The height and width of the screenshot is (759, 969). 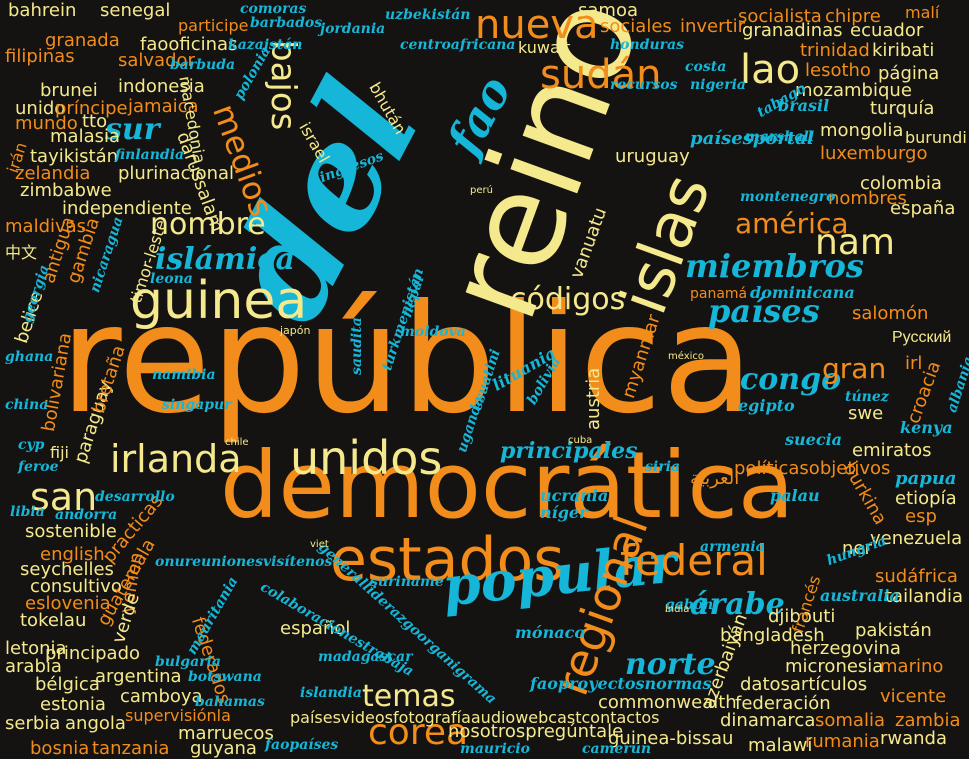 What do you see at coordinates (203, 65) in the screenshot?
I see `word-barbuda: barbuda` at bounding box center [203, 65].